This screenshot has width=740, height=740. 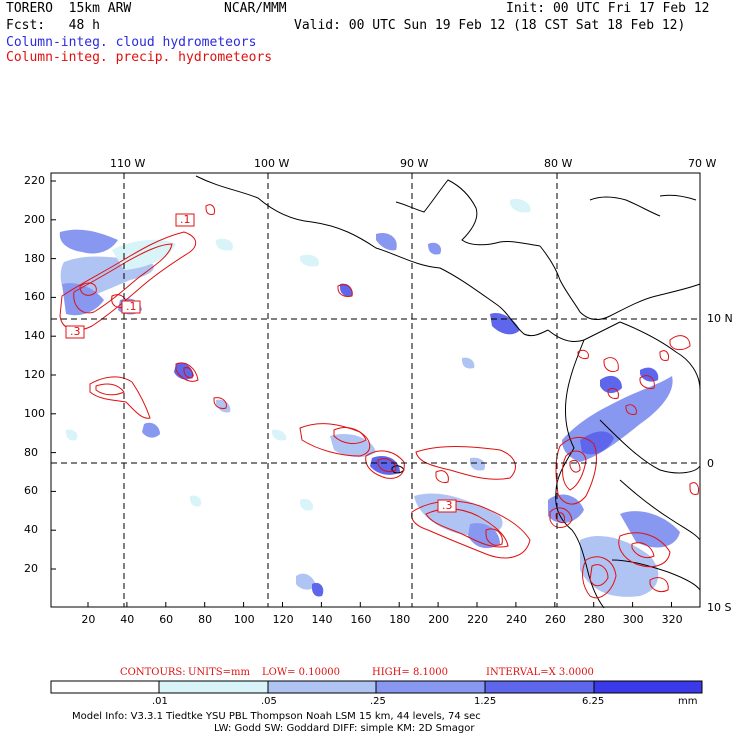 I want to click on x-axis-label: 220, so click(x=478, y=619).